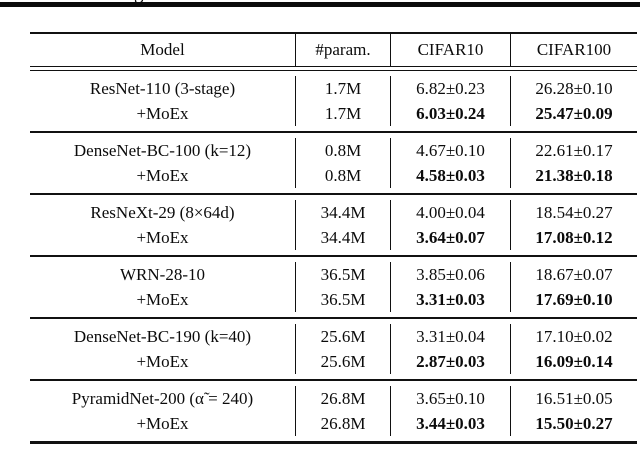  What do you see at coordinates (450, 150) in the screenshot?
I see `cifar10-cell: 4.67±0.10` at bounding box center [450, 150].